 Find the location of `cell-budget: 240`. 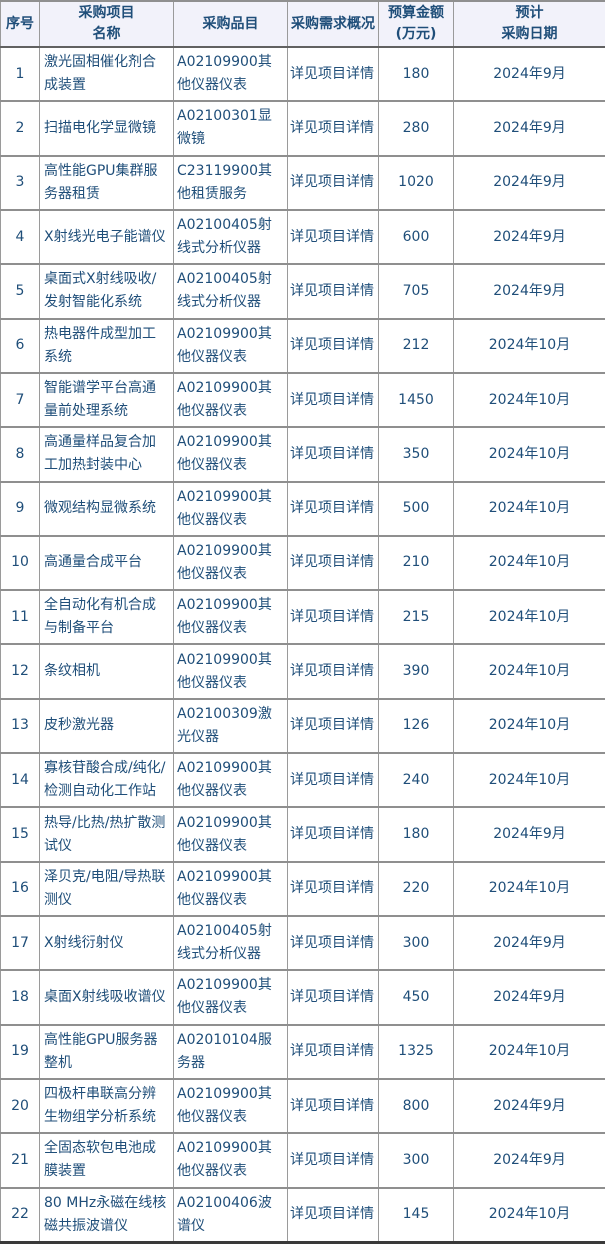

cell-budget: 240 is located at coordinates (416, 780).